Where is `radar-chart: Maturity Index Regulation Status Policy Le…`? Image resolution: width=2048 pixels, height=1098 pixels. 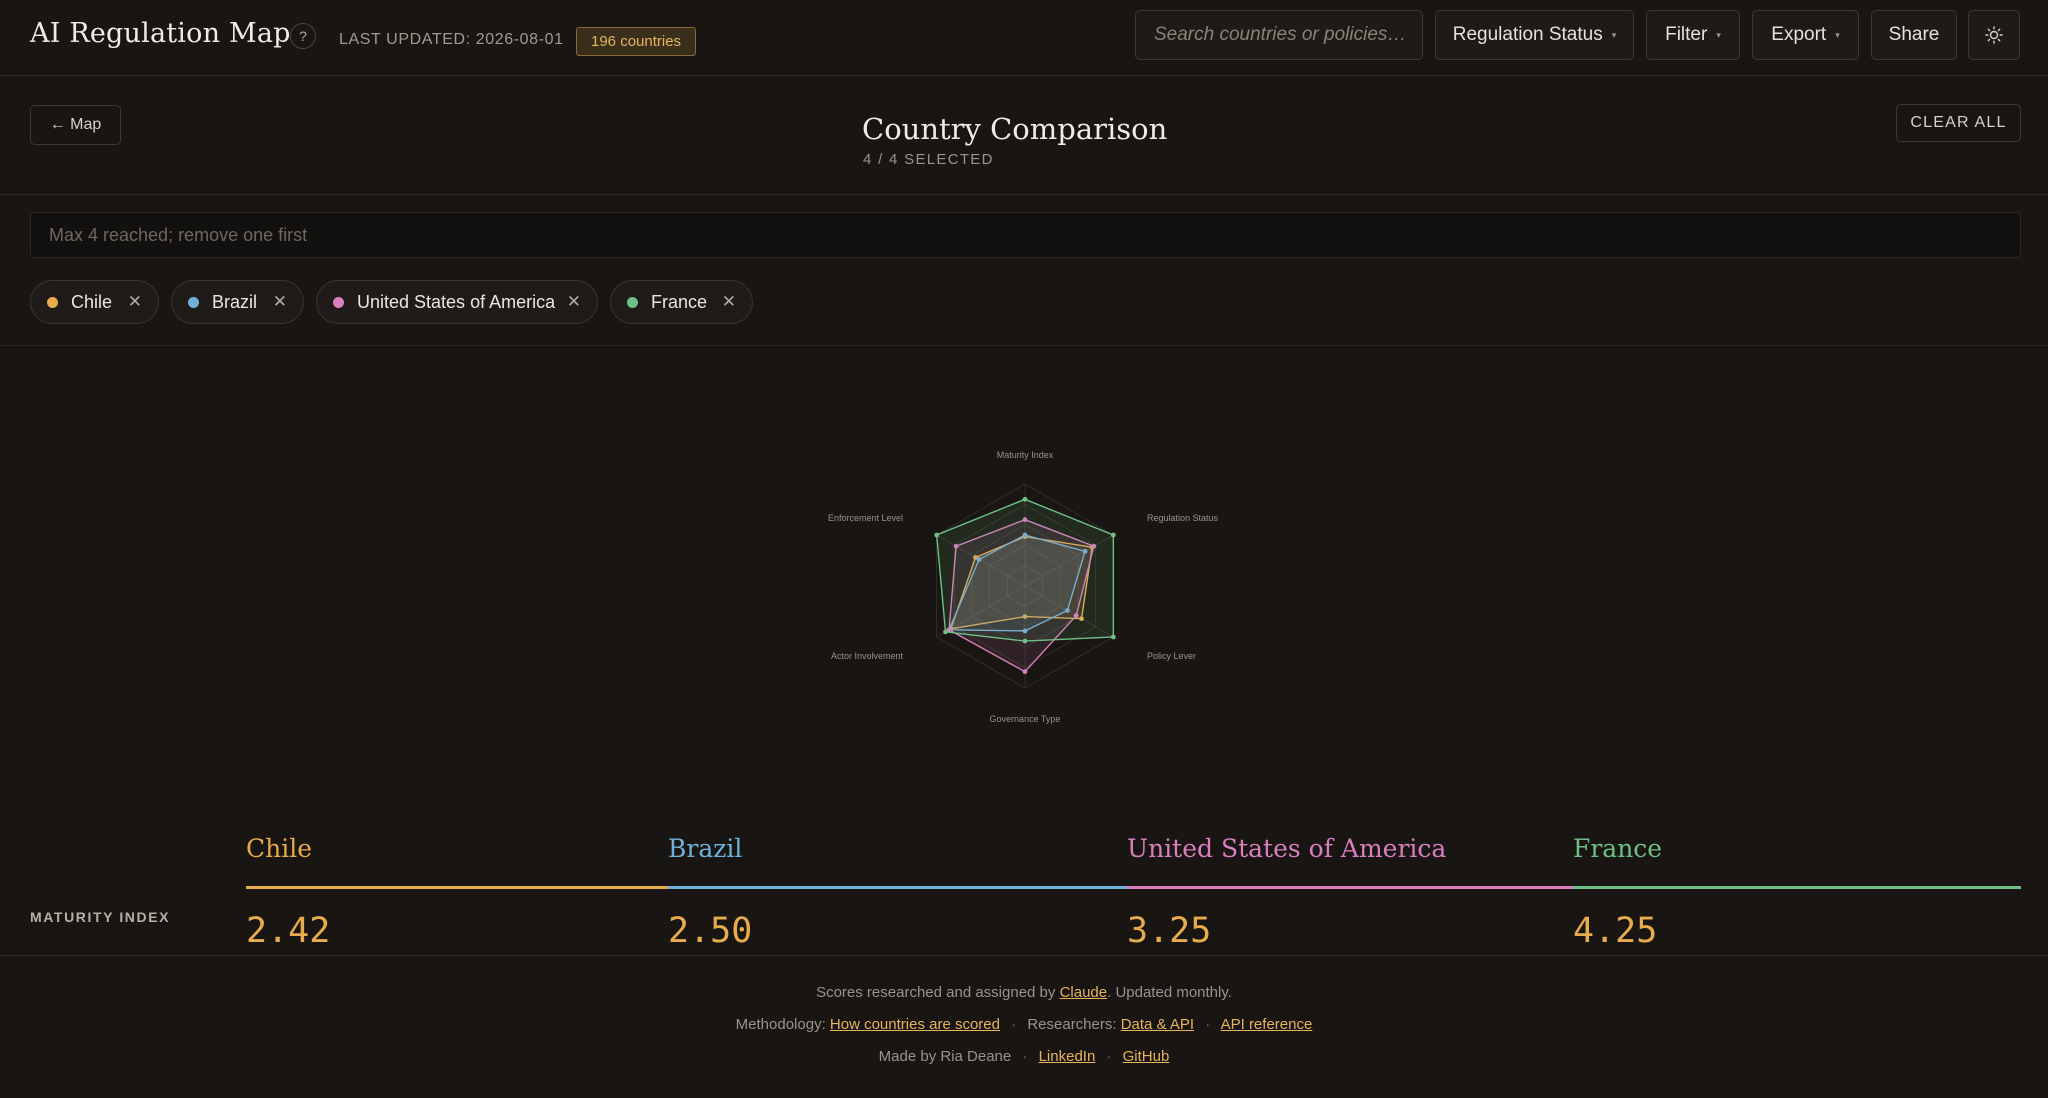 radar-chart: Maturity Index Regulation Status Policy Le… is located at coordinates (1023, 587).